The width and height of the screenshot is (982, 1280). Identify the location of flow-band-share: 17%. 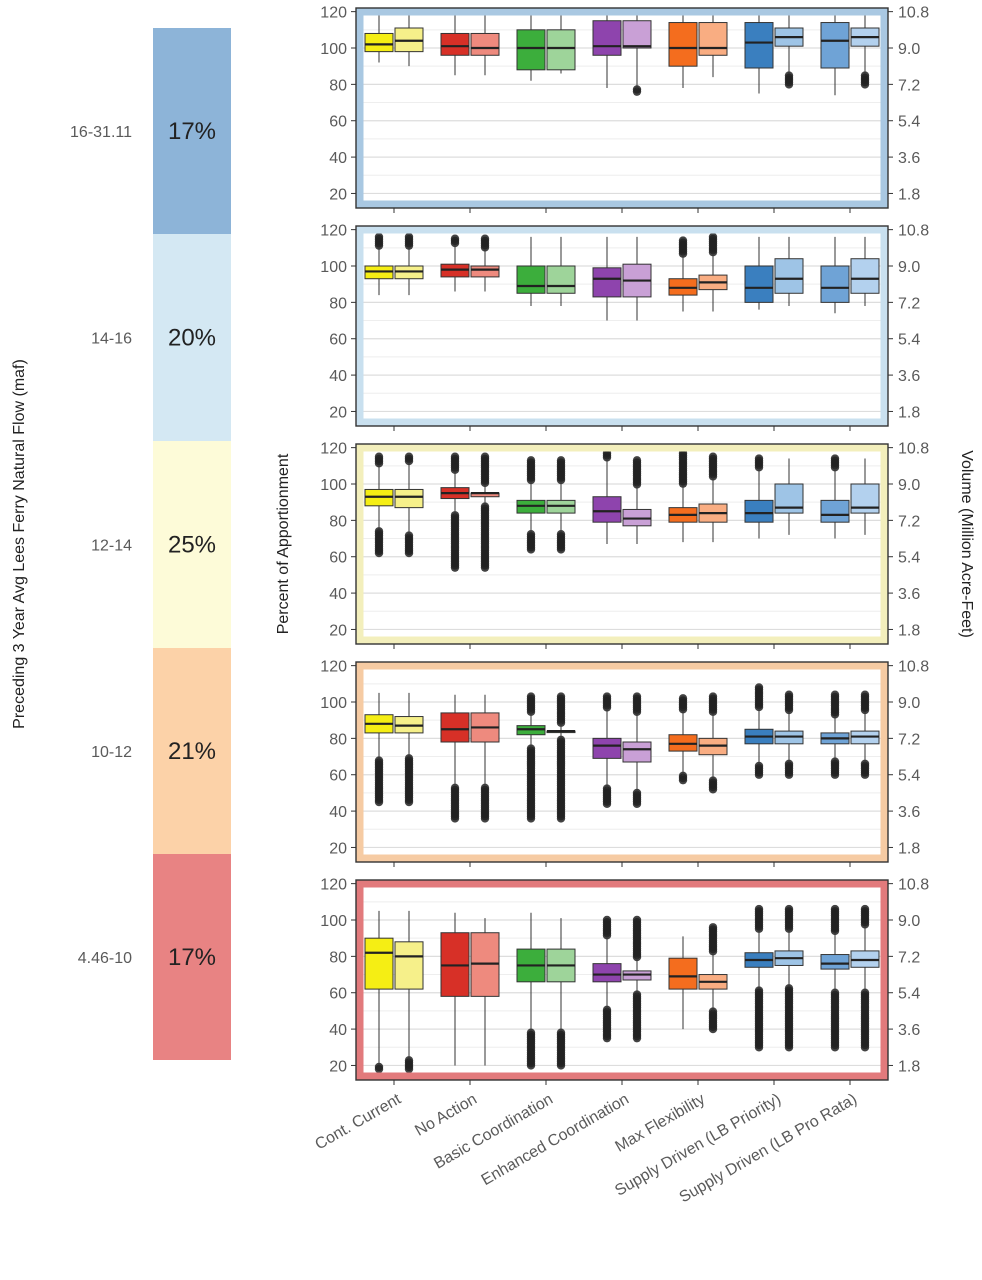
(192, 957).